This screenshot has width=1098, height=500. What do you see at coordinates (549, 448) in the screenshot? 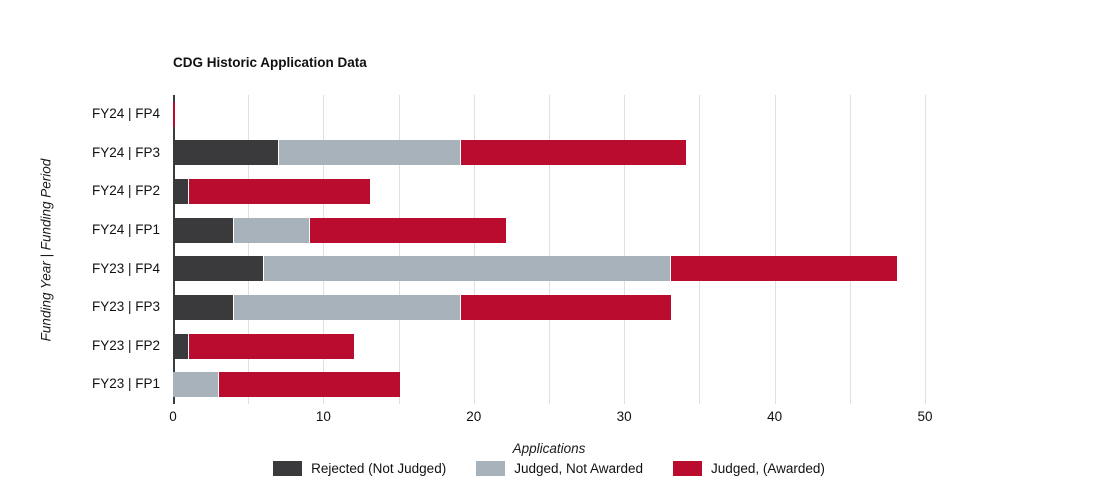
I see `x-axis-title: Applications` at bounding box center [549, 448].